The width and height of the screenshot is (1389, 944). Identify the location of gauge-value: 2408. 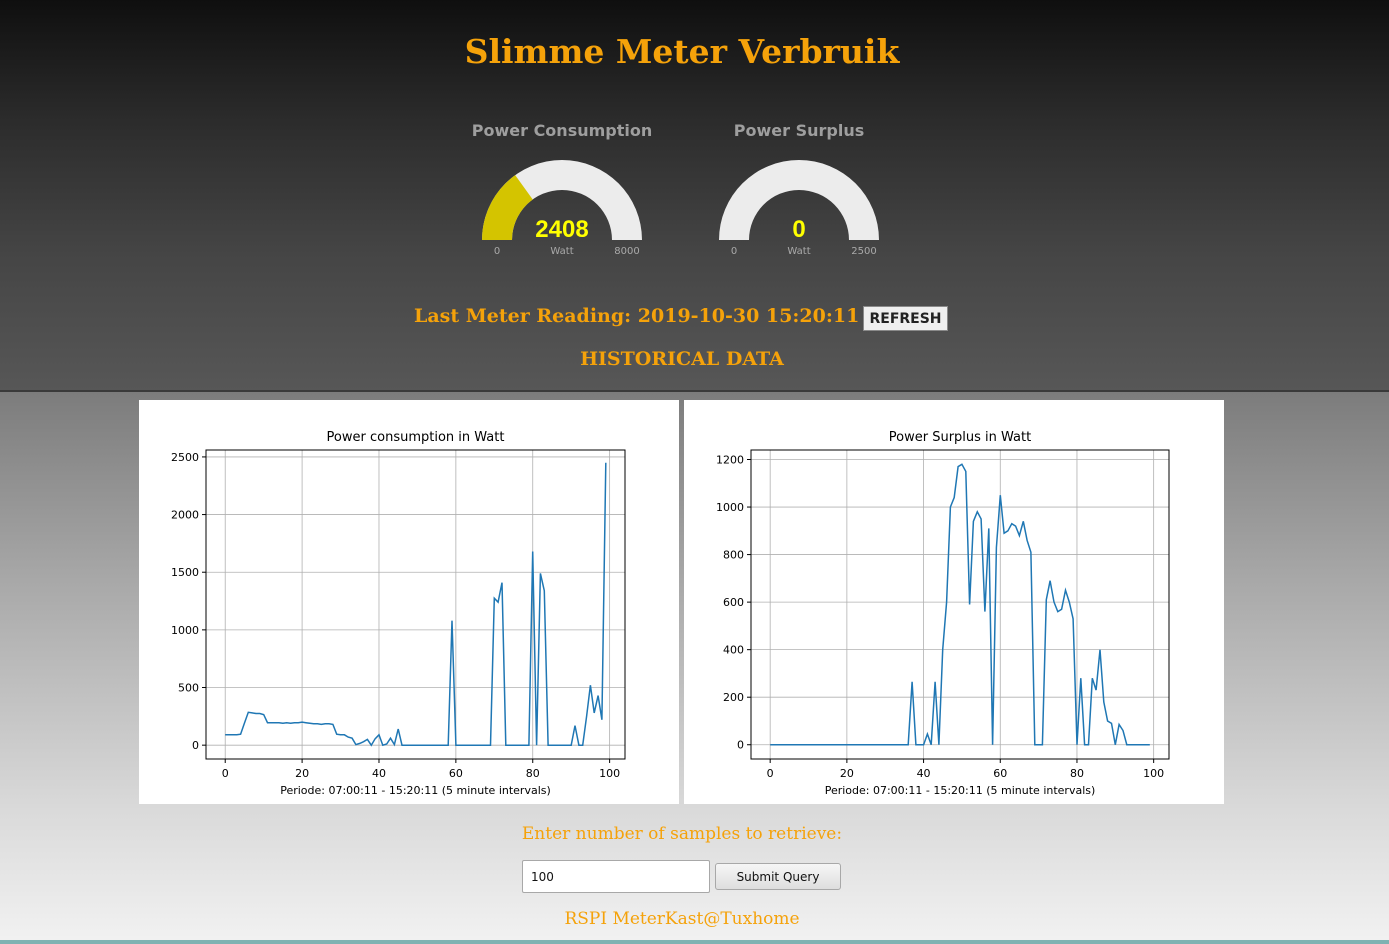
(561, 229).